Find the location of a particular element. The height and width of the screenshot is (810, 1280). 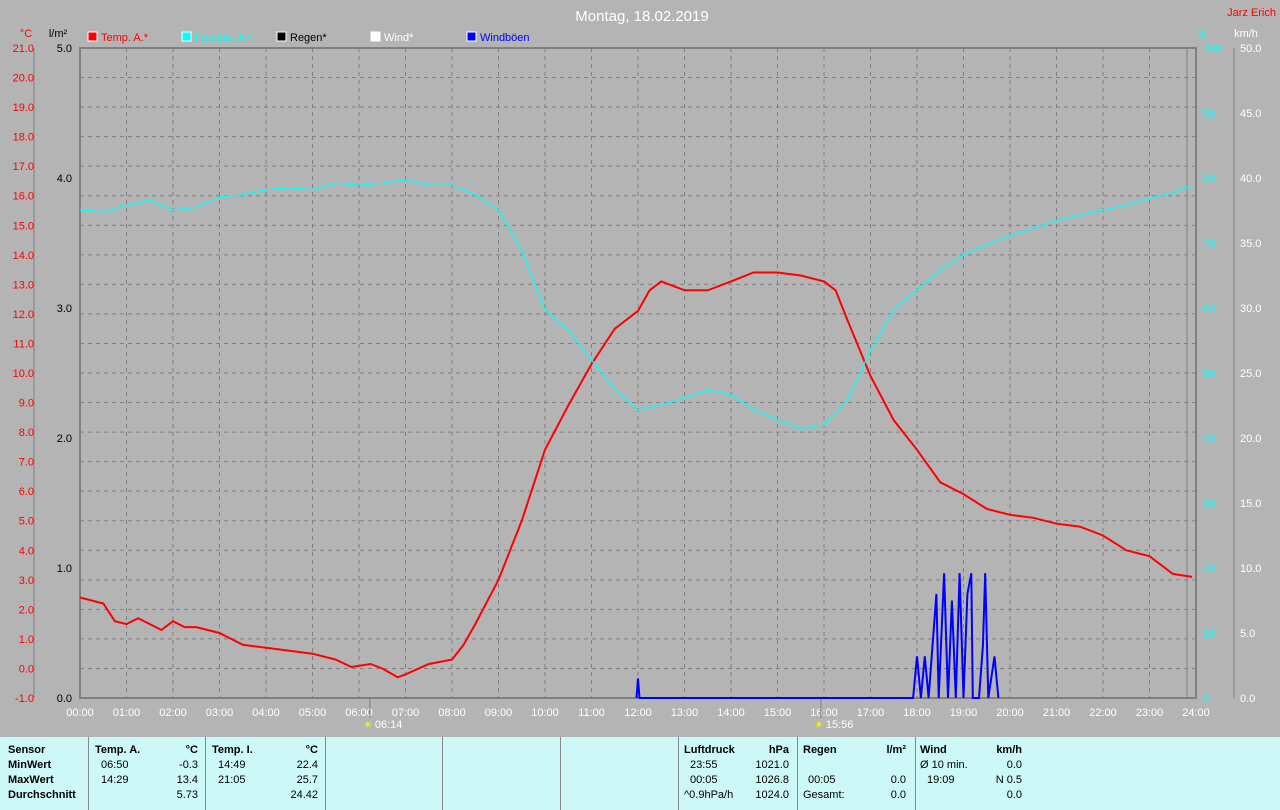

wind-tick-label: 40.0 is located at coordinates (1250, 179).